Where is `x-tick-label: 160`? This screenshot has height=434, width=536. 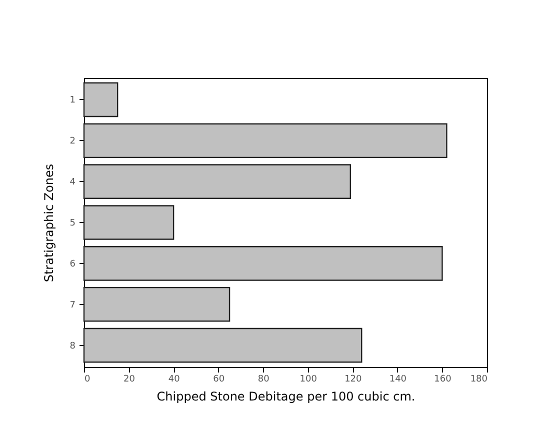
x-tick-label: 160 is located at coordinates (443, 379).